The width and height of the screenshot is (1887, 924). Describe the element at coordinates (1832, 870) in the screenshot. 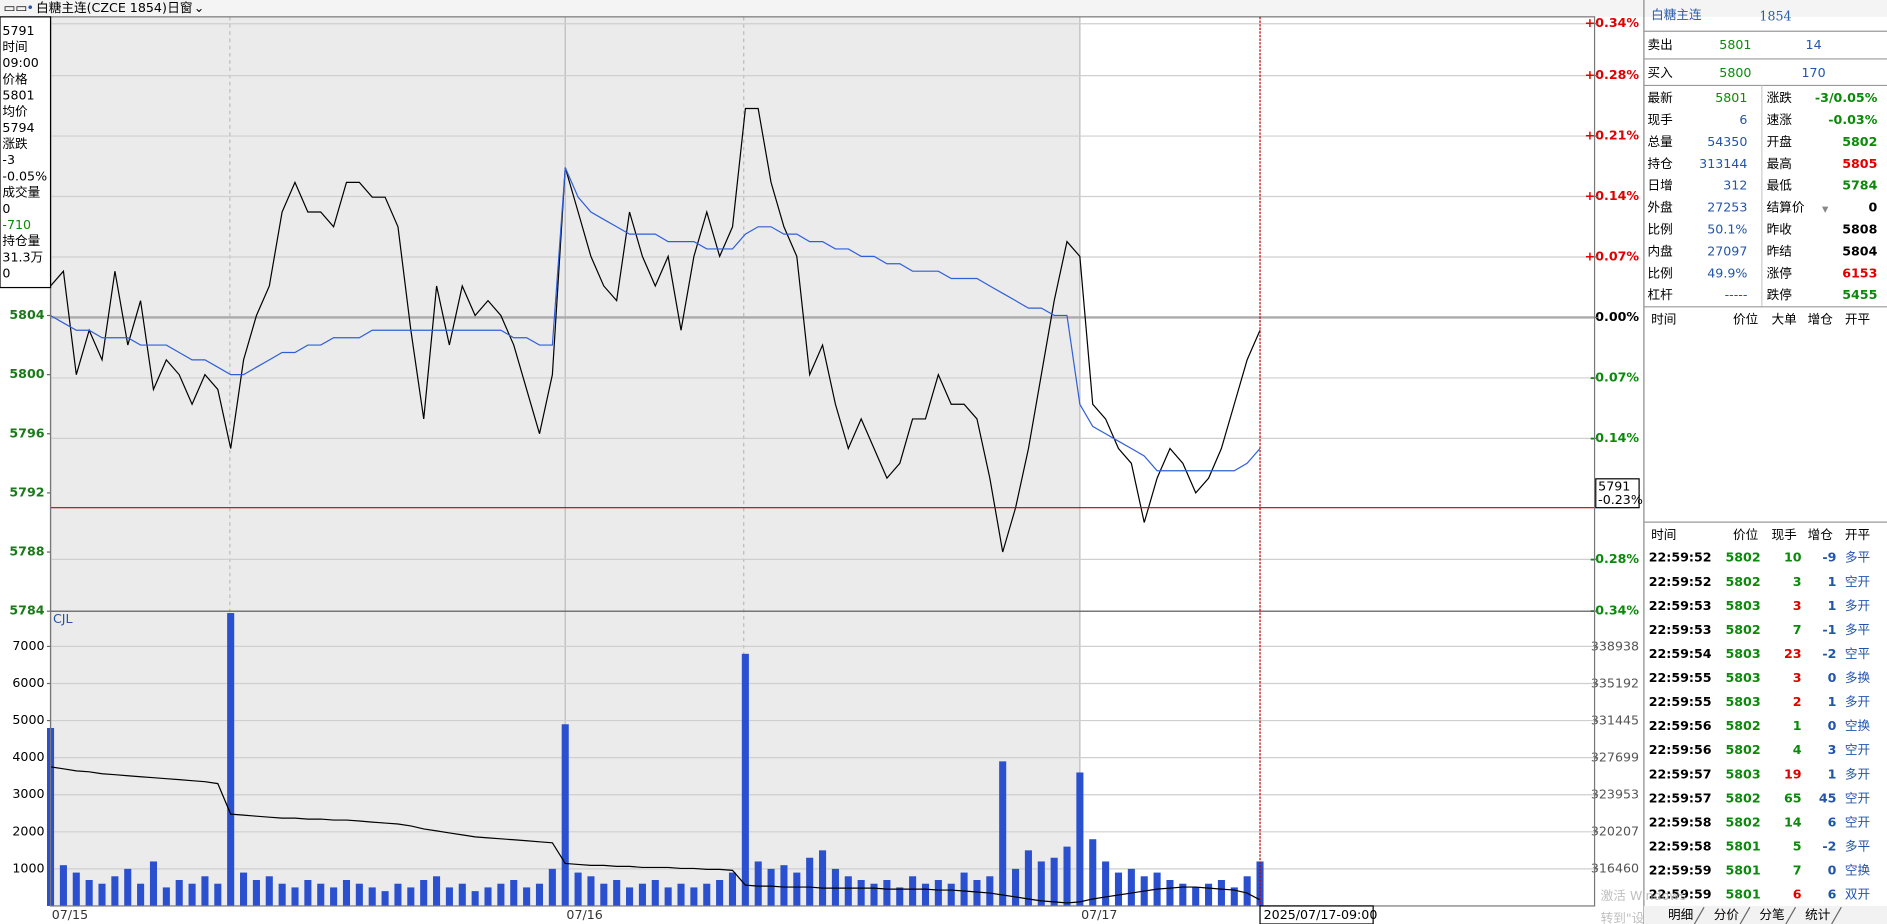

I see `trade-oi-change: 0` at that location.